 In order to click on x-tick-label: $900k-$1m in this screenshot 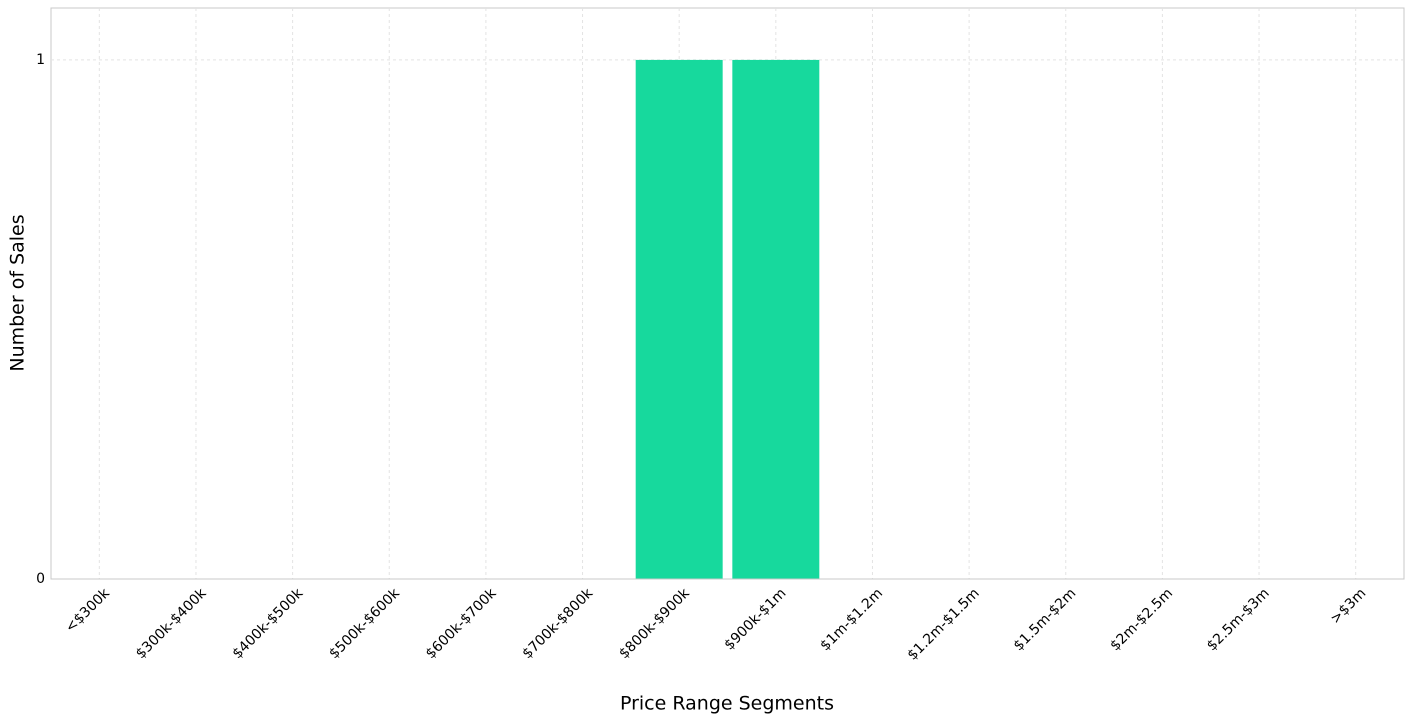, I will do `click(755, 619)`.